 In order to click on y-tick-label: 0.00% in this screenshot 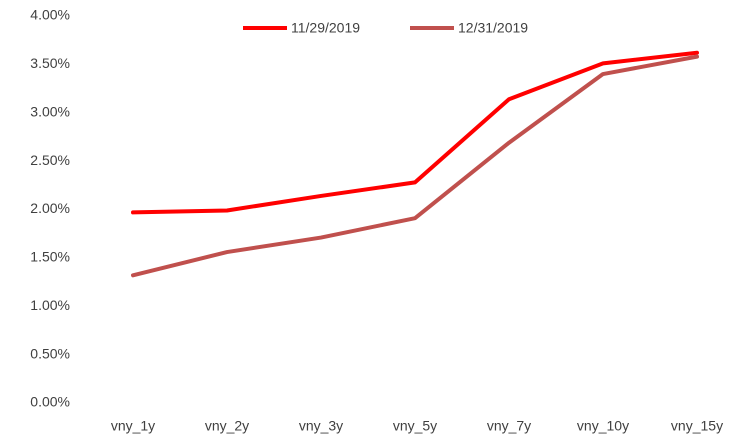, I will do `click(50, 402)`.